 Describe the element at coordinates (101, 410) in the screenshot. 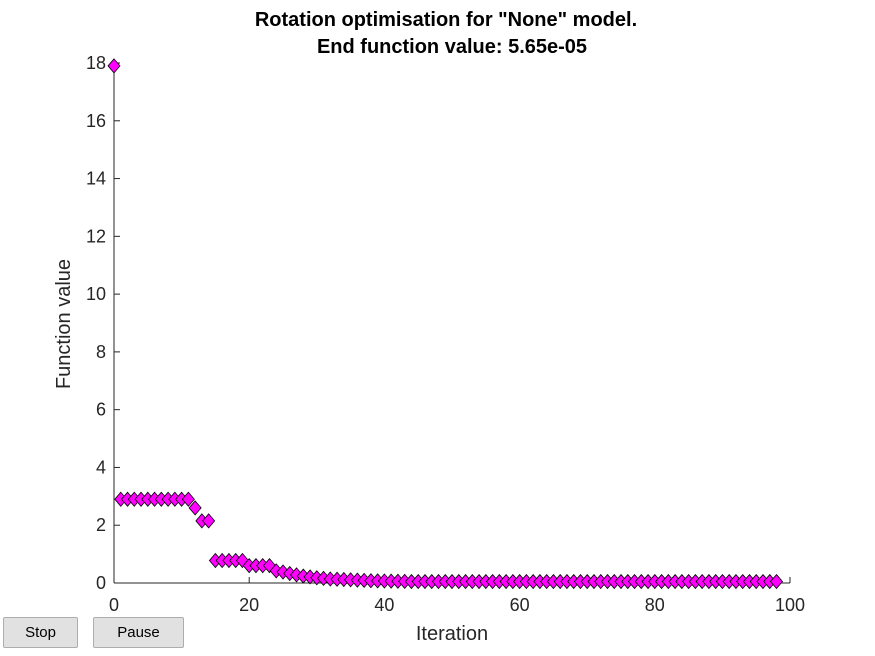

I see `y-tick-label: 6` at that location.